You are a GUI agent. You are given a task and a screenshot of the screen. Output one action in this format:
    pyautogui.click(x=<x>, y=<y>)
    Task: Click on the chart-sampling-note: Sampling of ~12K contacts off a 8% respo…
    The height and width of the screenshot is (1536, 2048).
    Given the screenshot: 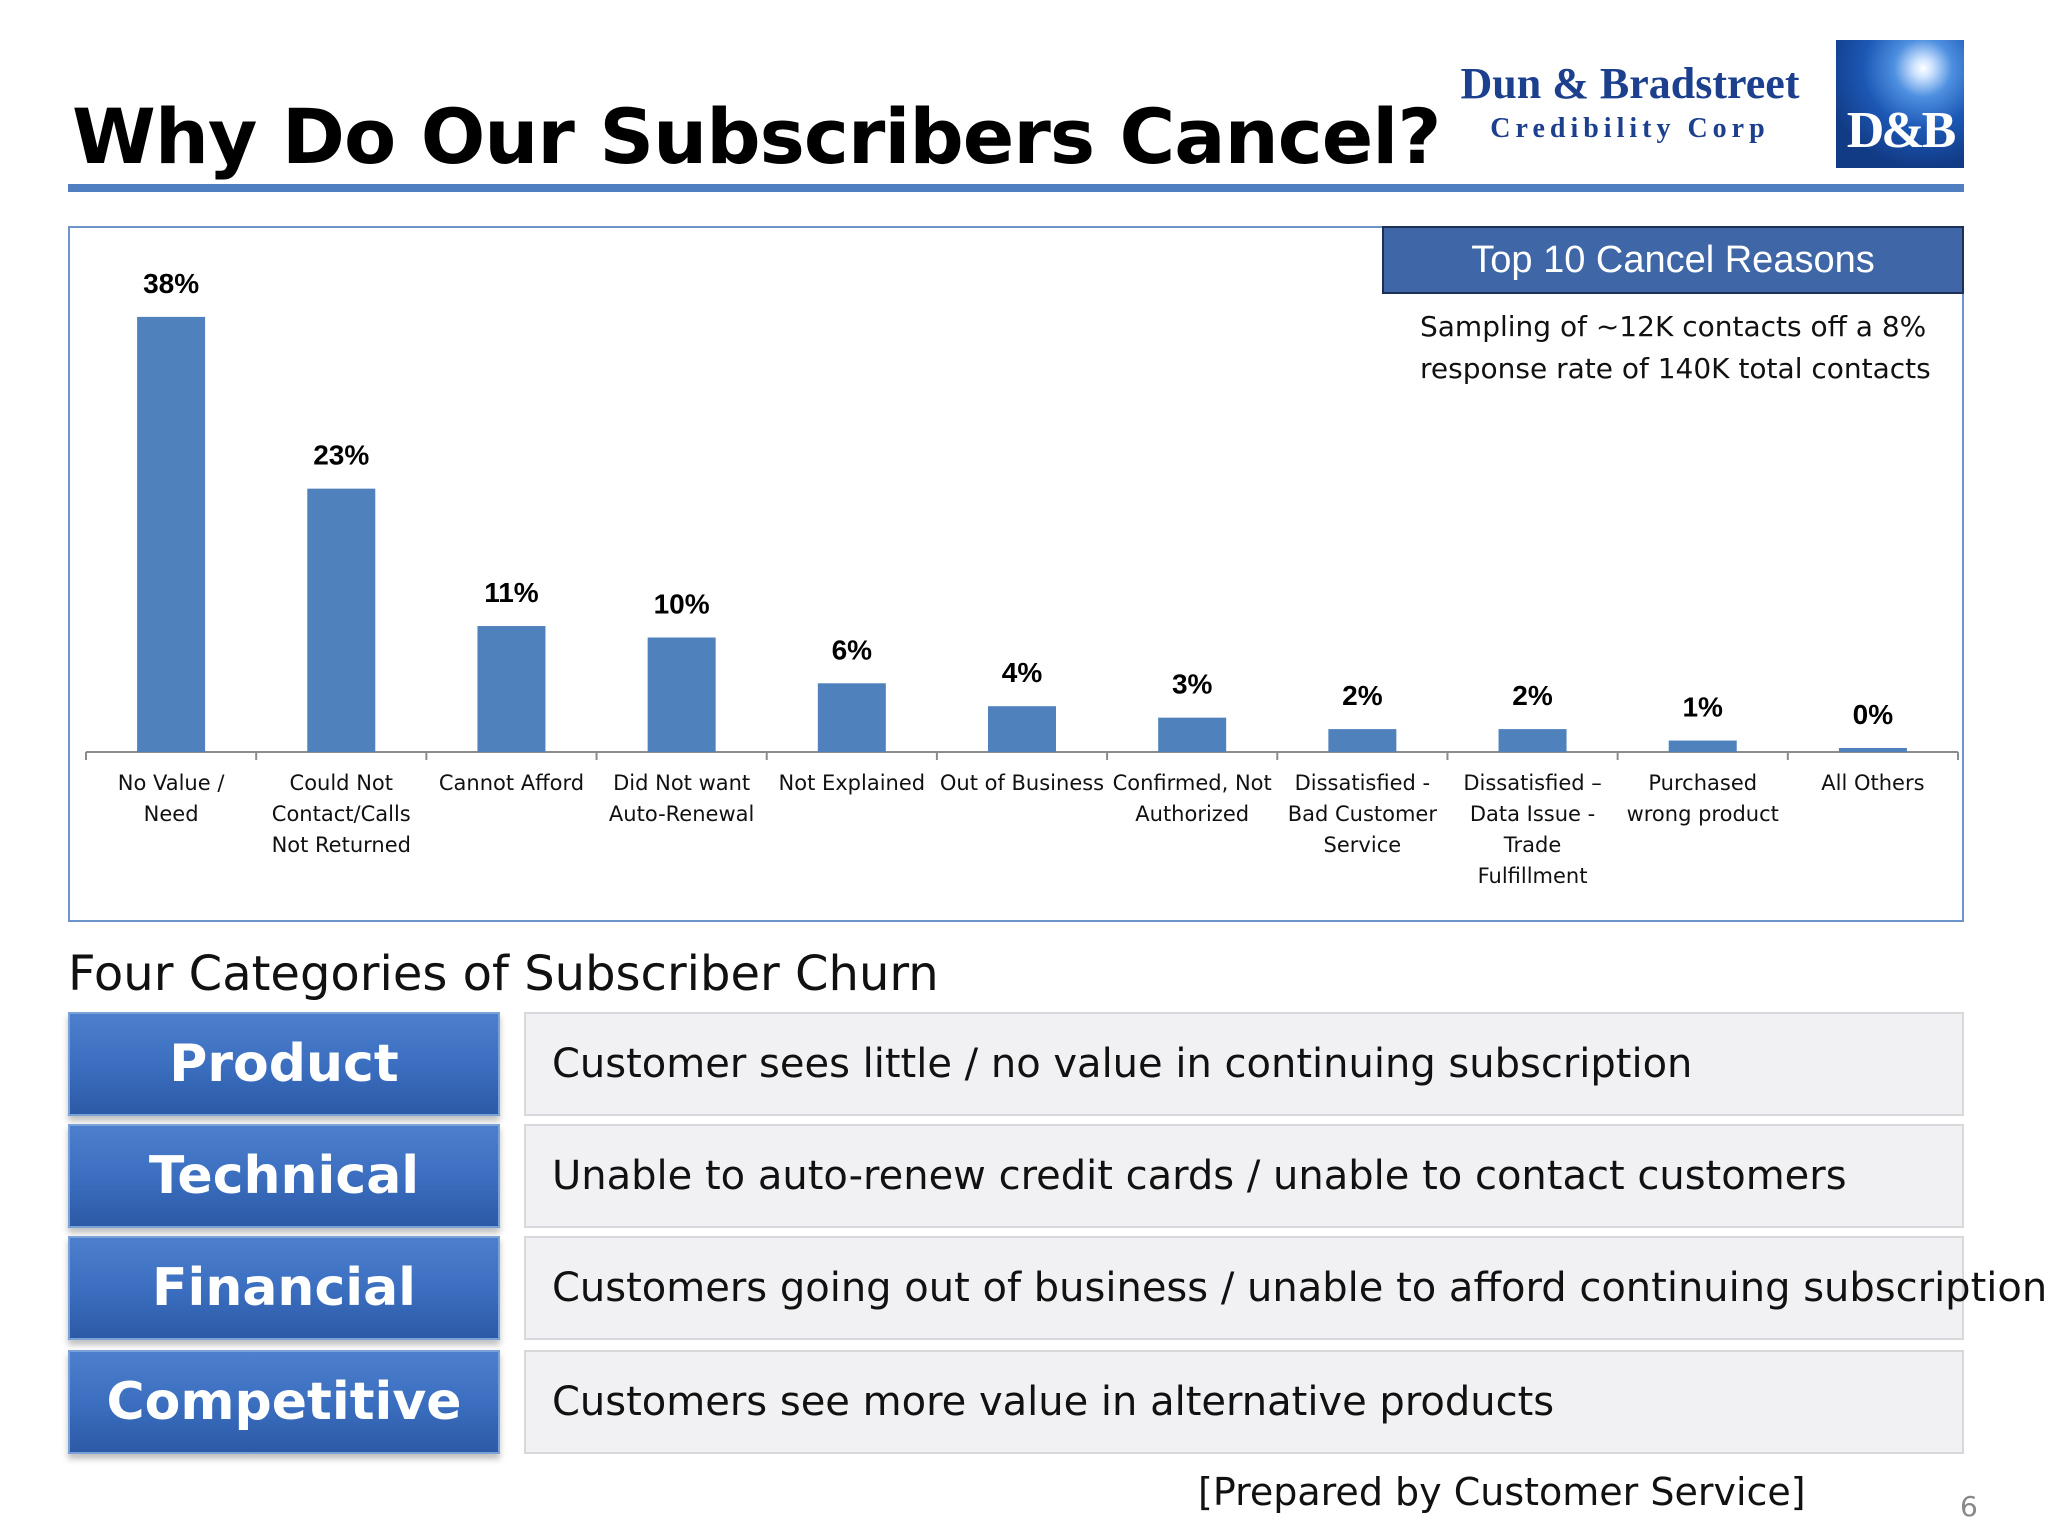 What is the action you would take?
    pyautogui.click(x=1675, y=347)
    